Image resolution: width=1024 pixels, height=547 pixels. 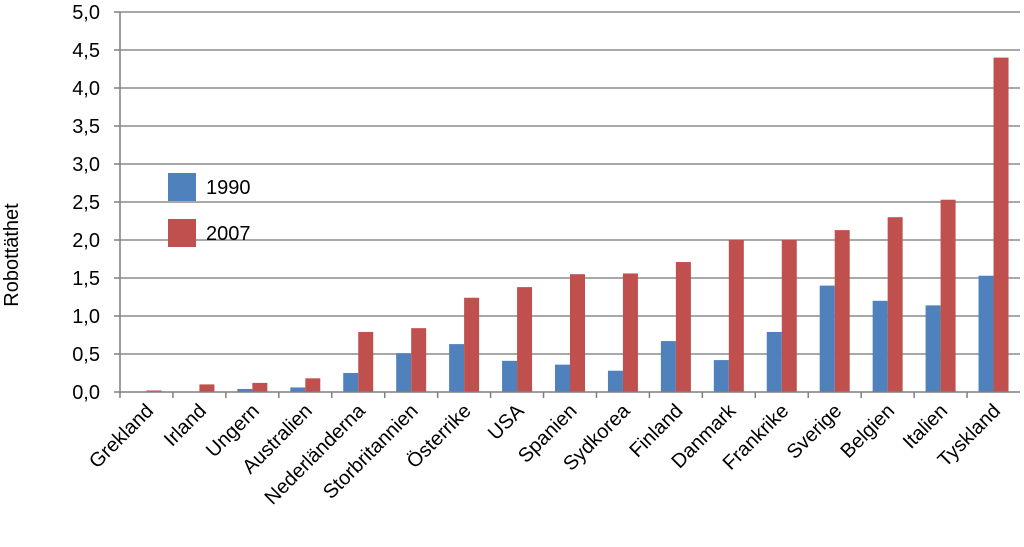 What do you see at coordinates (472, 344) in the screenshot?
I see `bar-2007-österrike` at bounding box center [472, 344].